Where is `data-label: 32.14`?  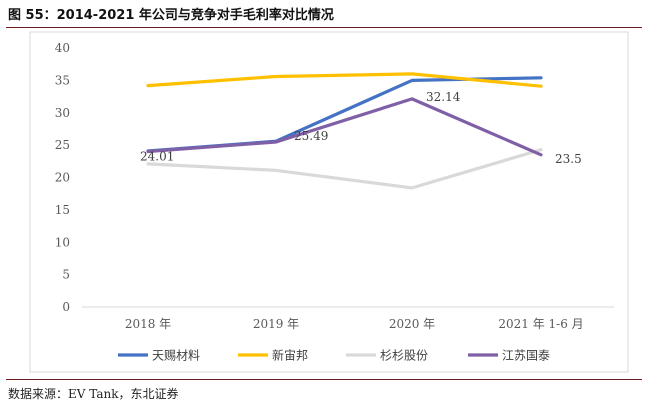 data-label: 32.14 is located at coordinates (443, 97).